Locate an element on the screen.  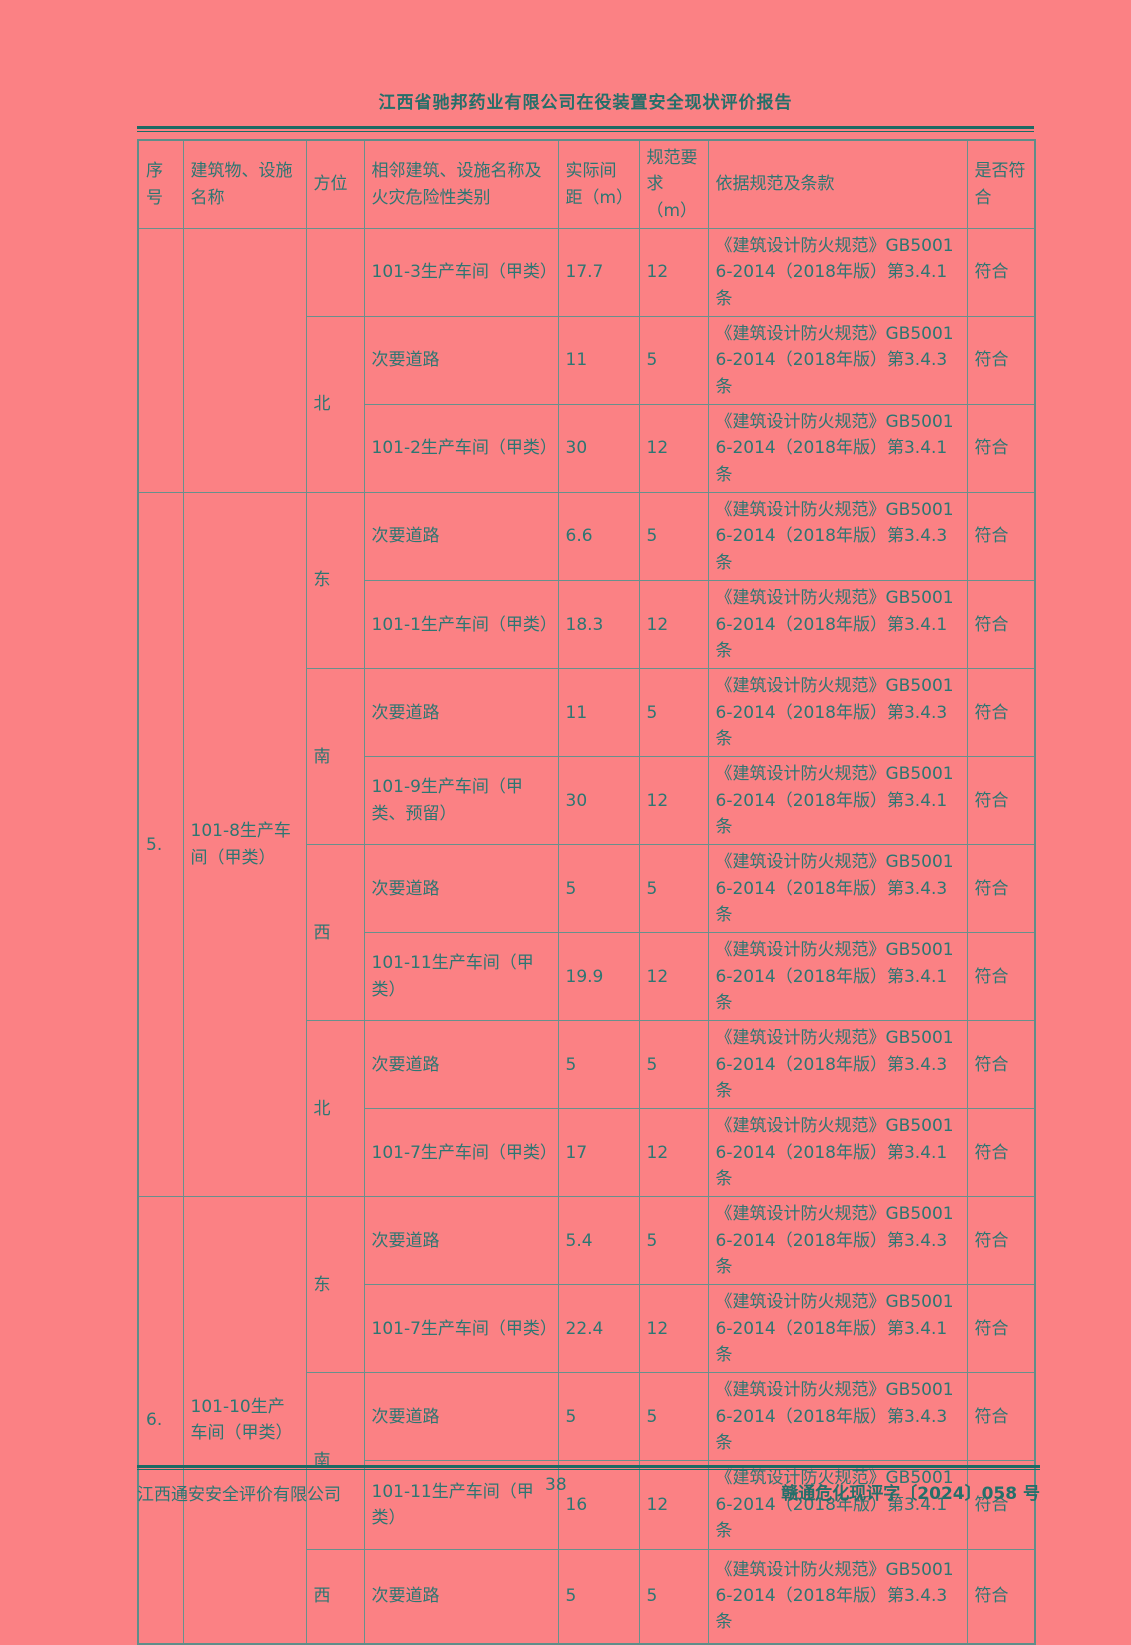
footer-document-number: 赣通危化现评字〔2024〕058 号 is located at coordinates (910, 1494).